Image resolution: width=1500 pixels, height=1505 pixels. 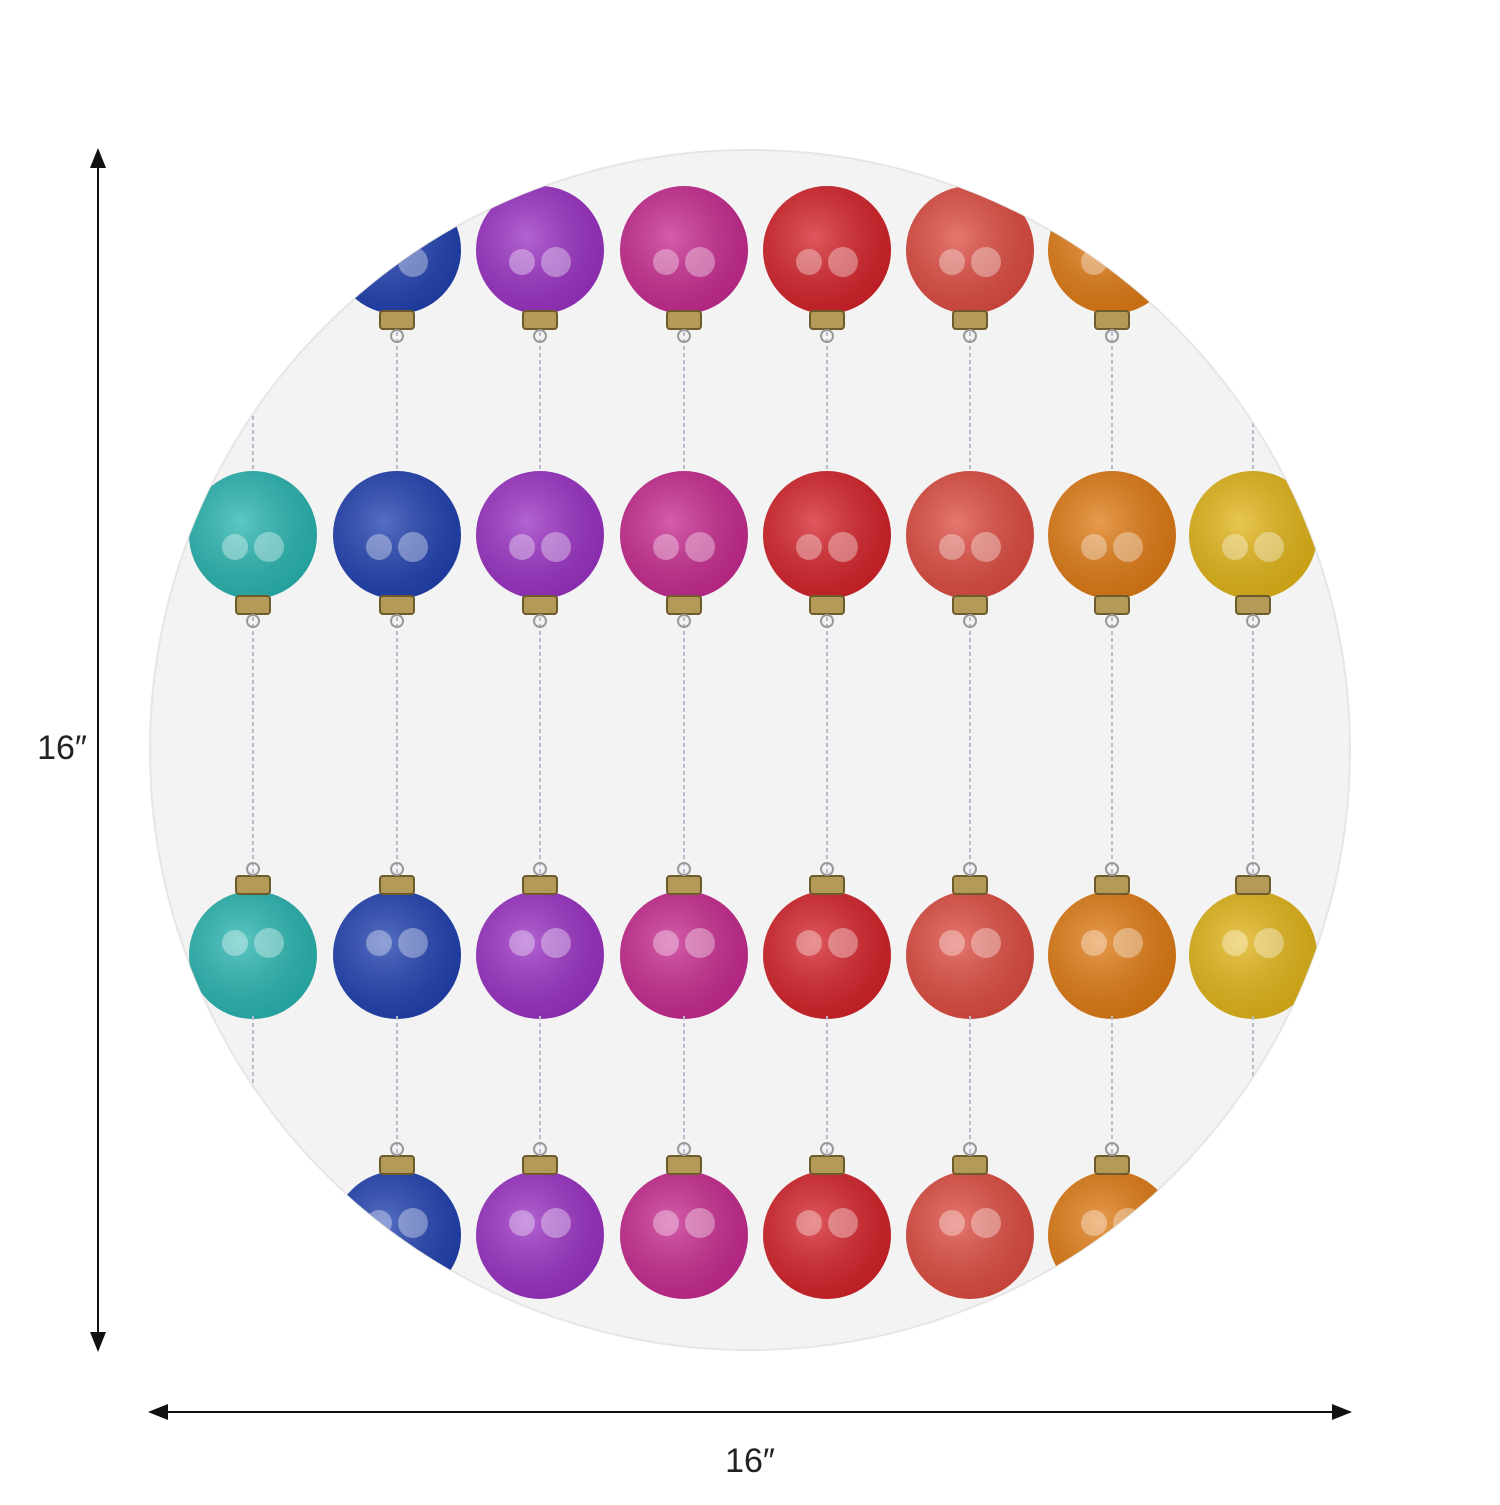 What do you see at coordinates (62, 748) in the screenshot?
I see `height-label: 16″` at bounding box center [62, 748].